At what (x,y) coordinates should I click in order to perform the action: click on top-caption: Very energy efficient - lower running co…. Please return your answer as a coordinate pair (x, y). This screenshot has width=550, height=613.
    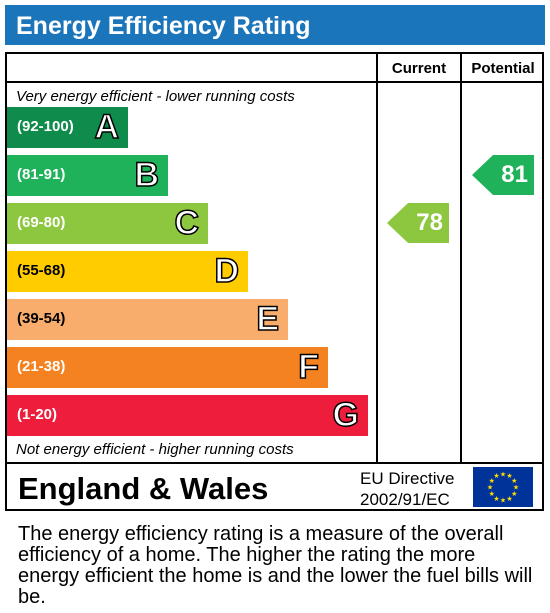
    Looking at the image, I should click on (155, 96).